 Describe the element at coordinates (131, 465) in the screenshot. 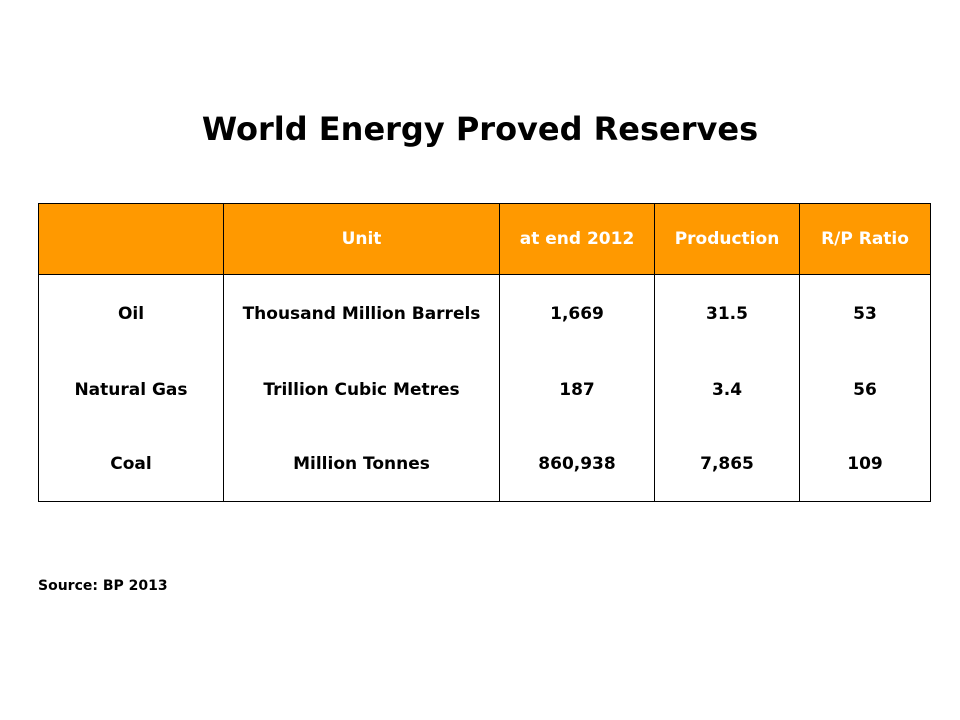

I see `fuel-cell: Coal` at that location.